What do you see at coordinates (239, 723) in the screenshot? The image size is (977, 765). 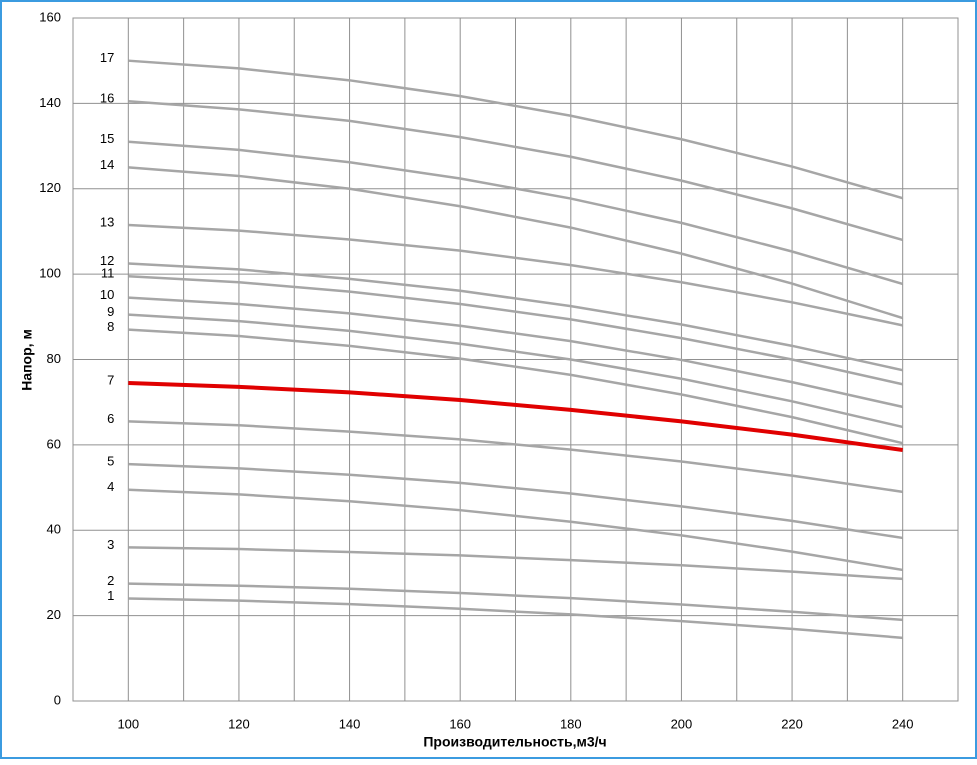 I see `x-tick-label: 120` at bounding box center [239, 723].